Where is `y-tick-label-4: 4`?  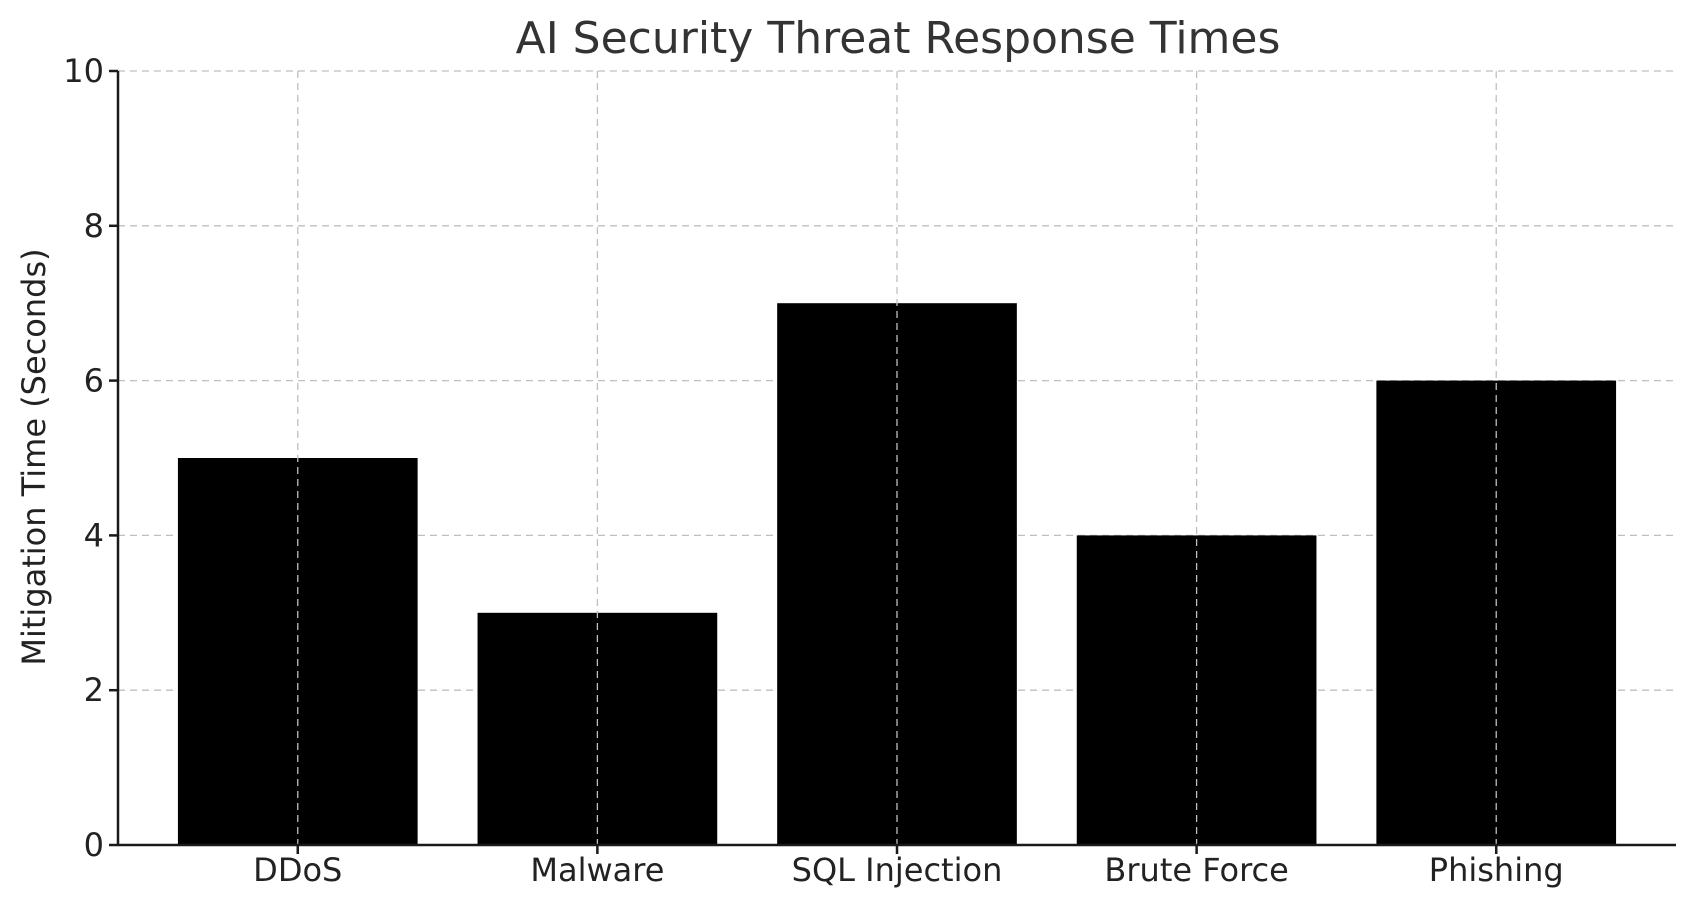 y-tick-label-4: 4 is located at coordinates (94, 535).